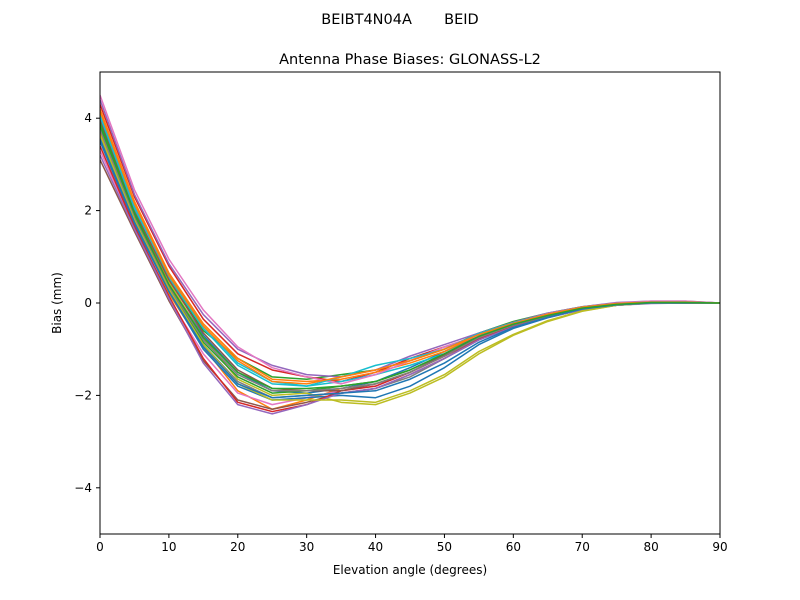 The image size is (800, 600). Describe the element at coordinates (412, 544) in the screenshot. I see `x-axis: 0 10 20 30 40 50 60 70 80 90` at that location.